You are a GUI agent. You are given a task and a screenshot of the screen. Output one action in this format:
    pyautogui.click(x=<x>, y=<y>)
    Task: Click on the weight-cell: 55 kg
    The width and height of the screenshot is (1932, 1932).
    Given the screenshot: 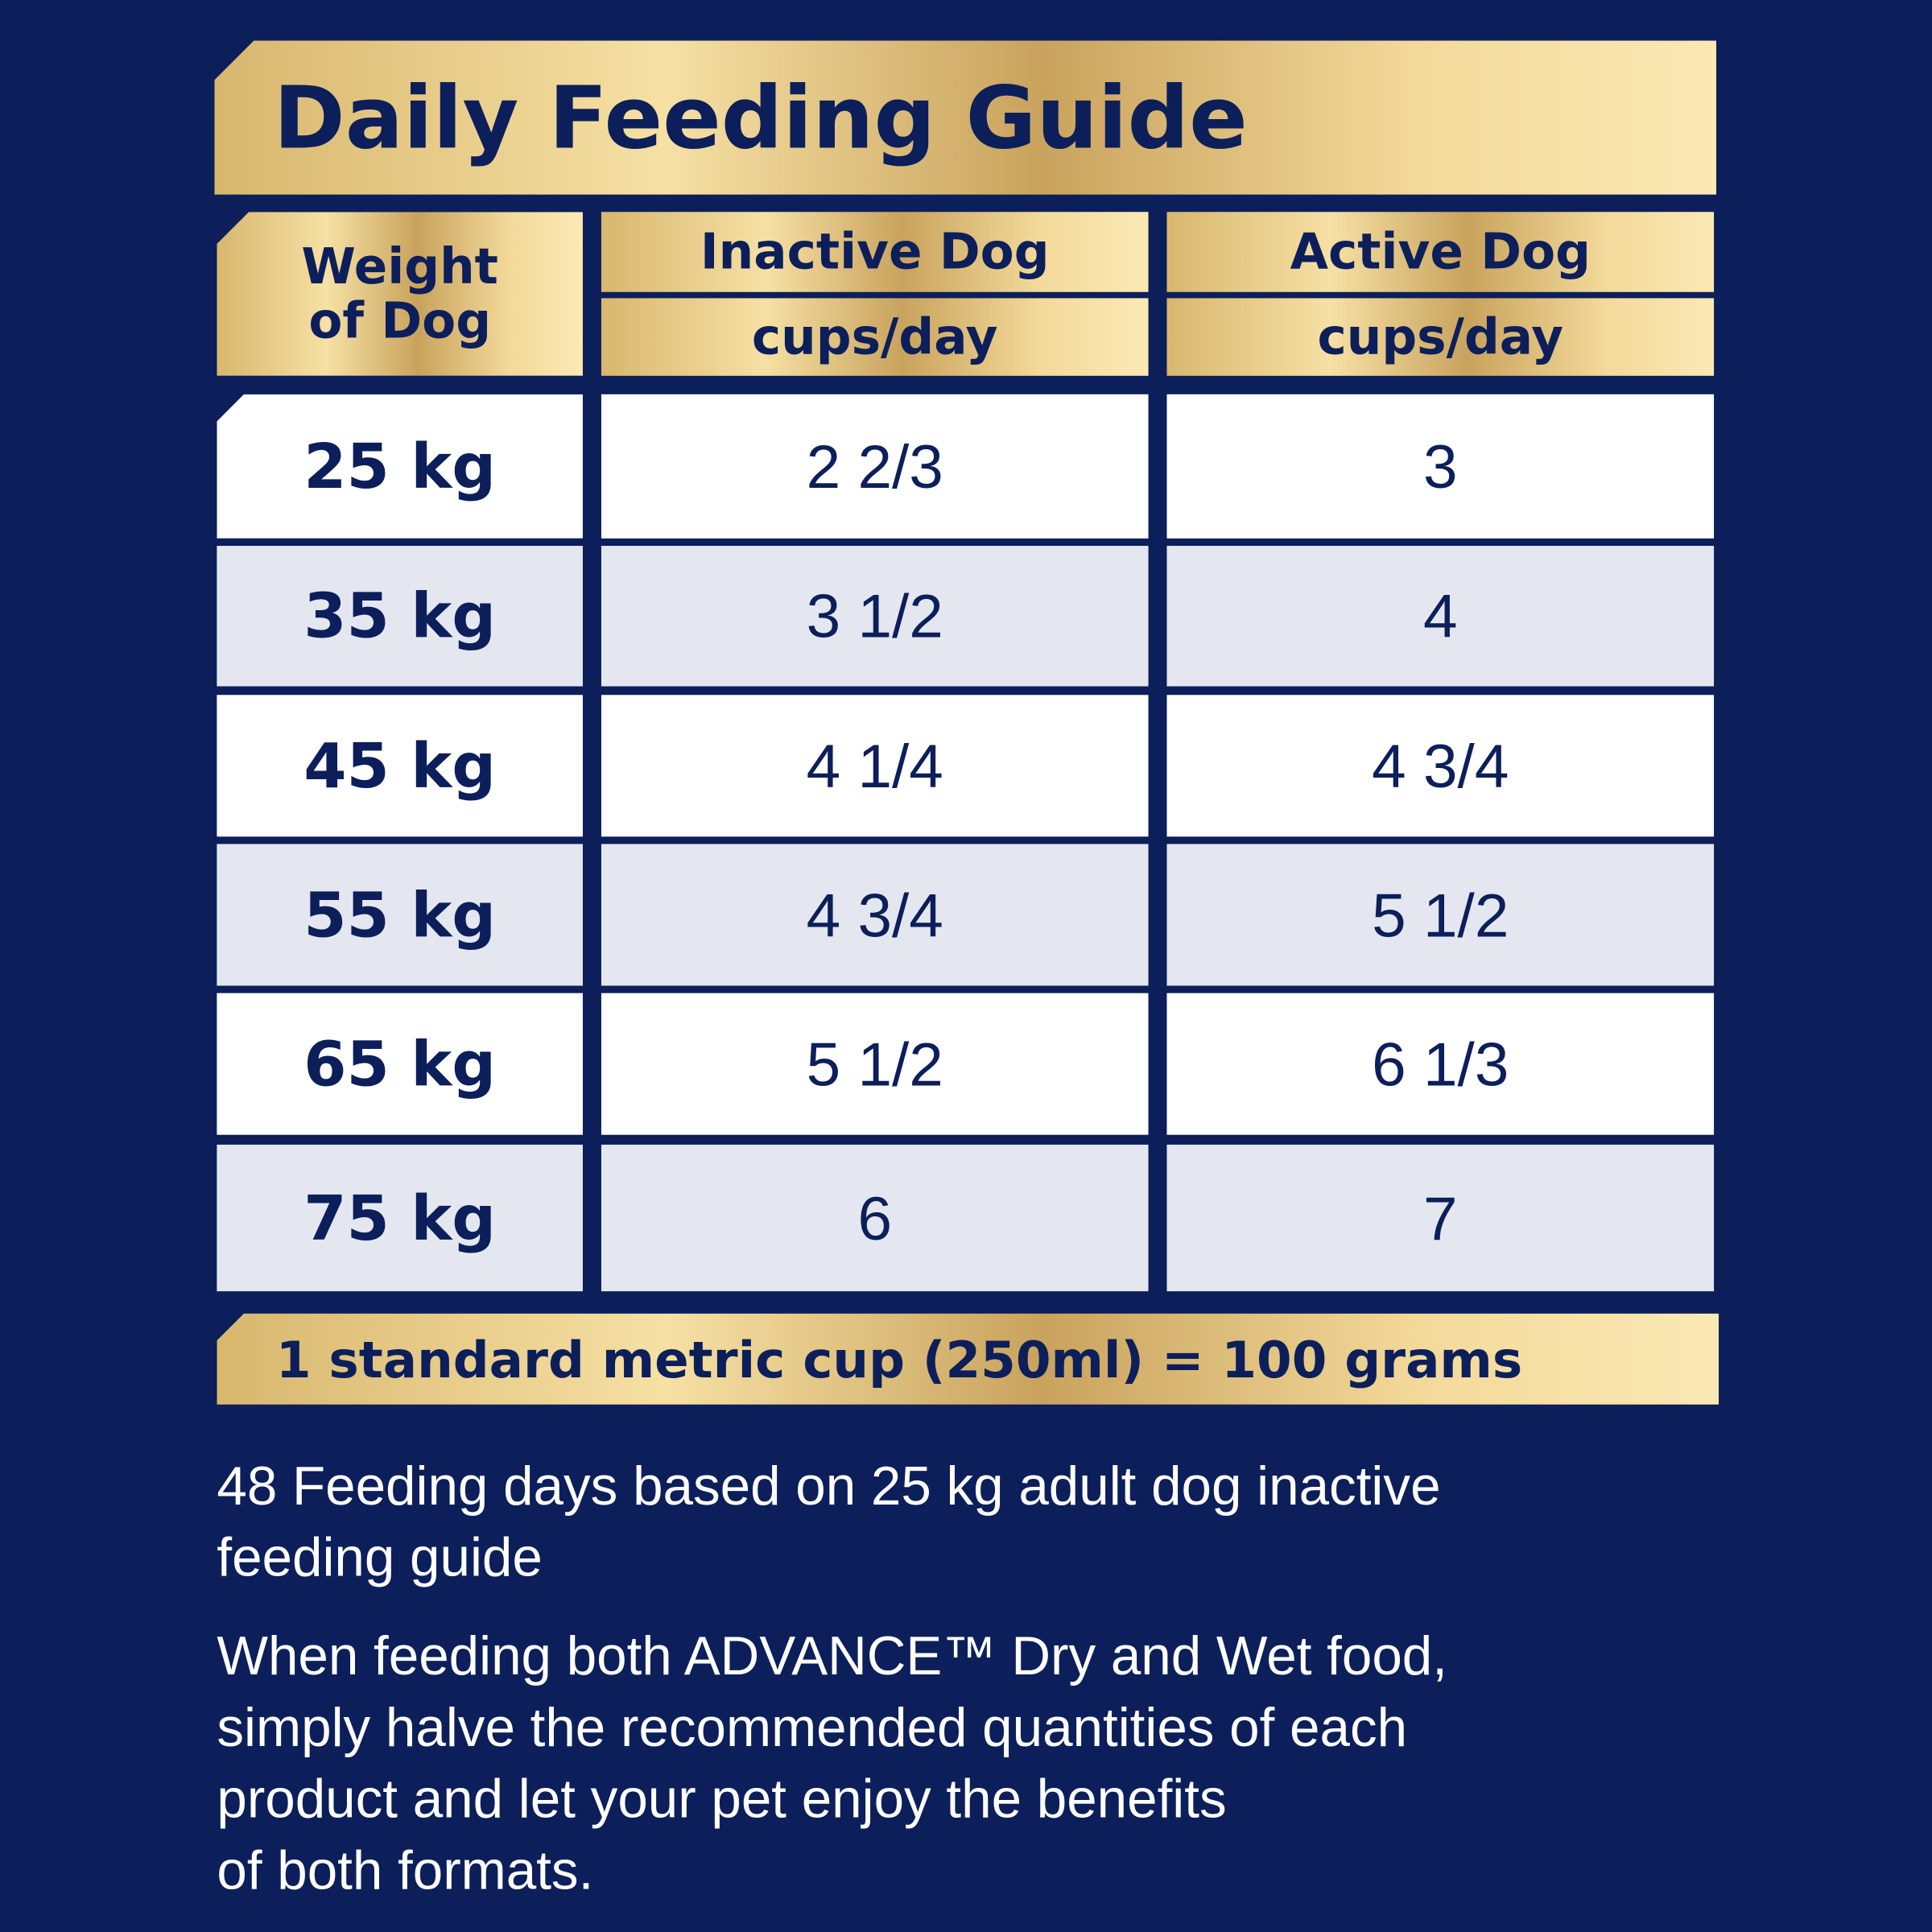 What is the action you would take?
    pyautogui.click(x=400, y=915)
    